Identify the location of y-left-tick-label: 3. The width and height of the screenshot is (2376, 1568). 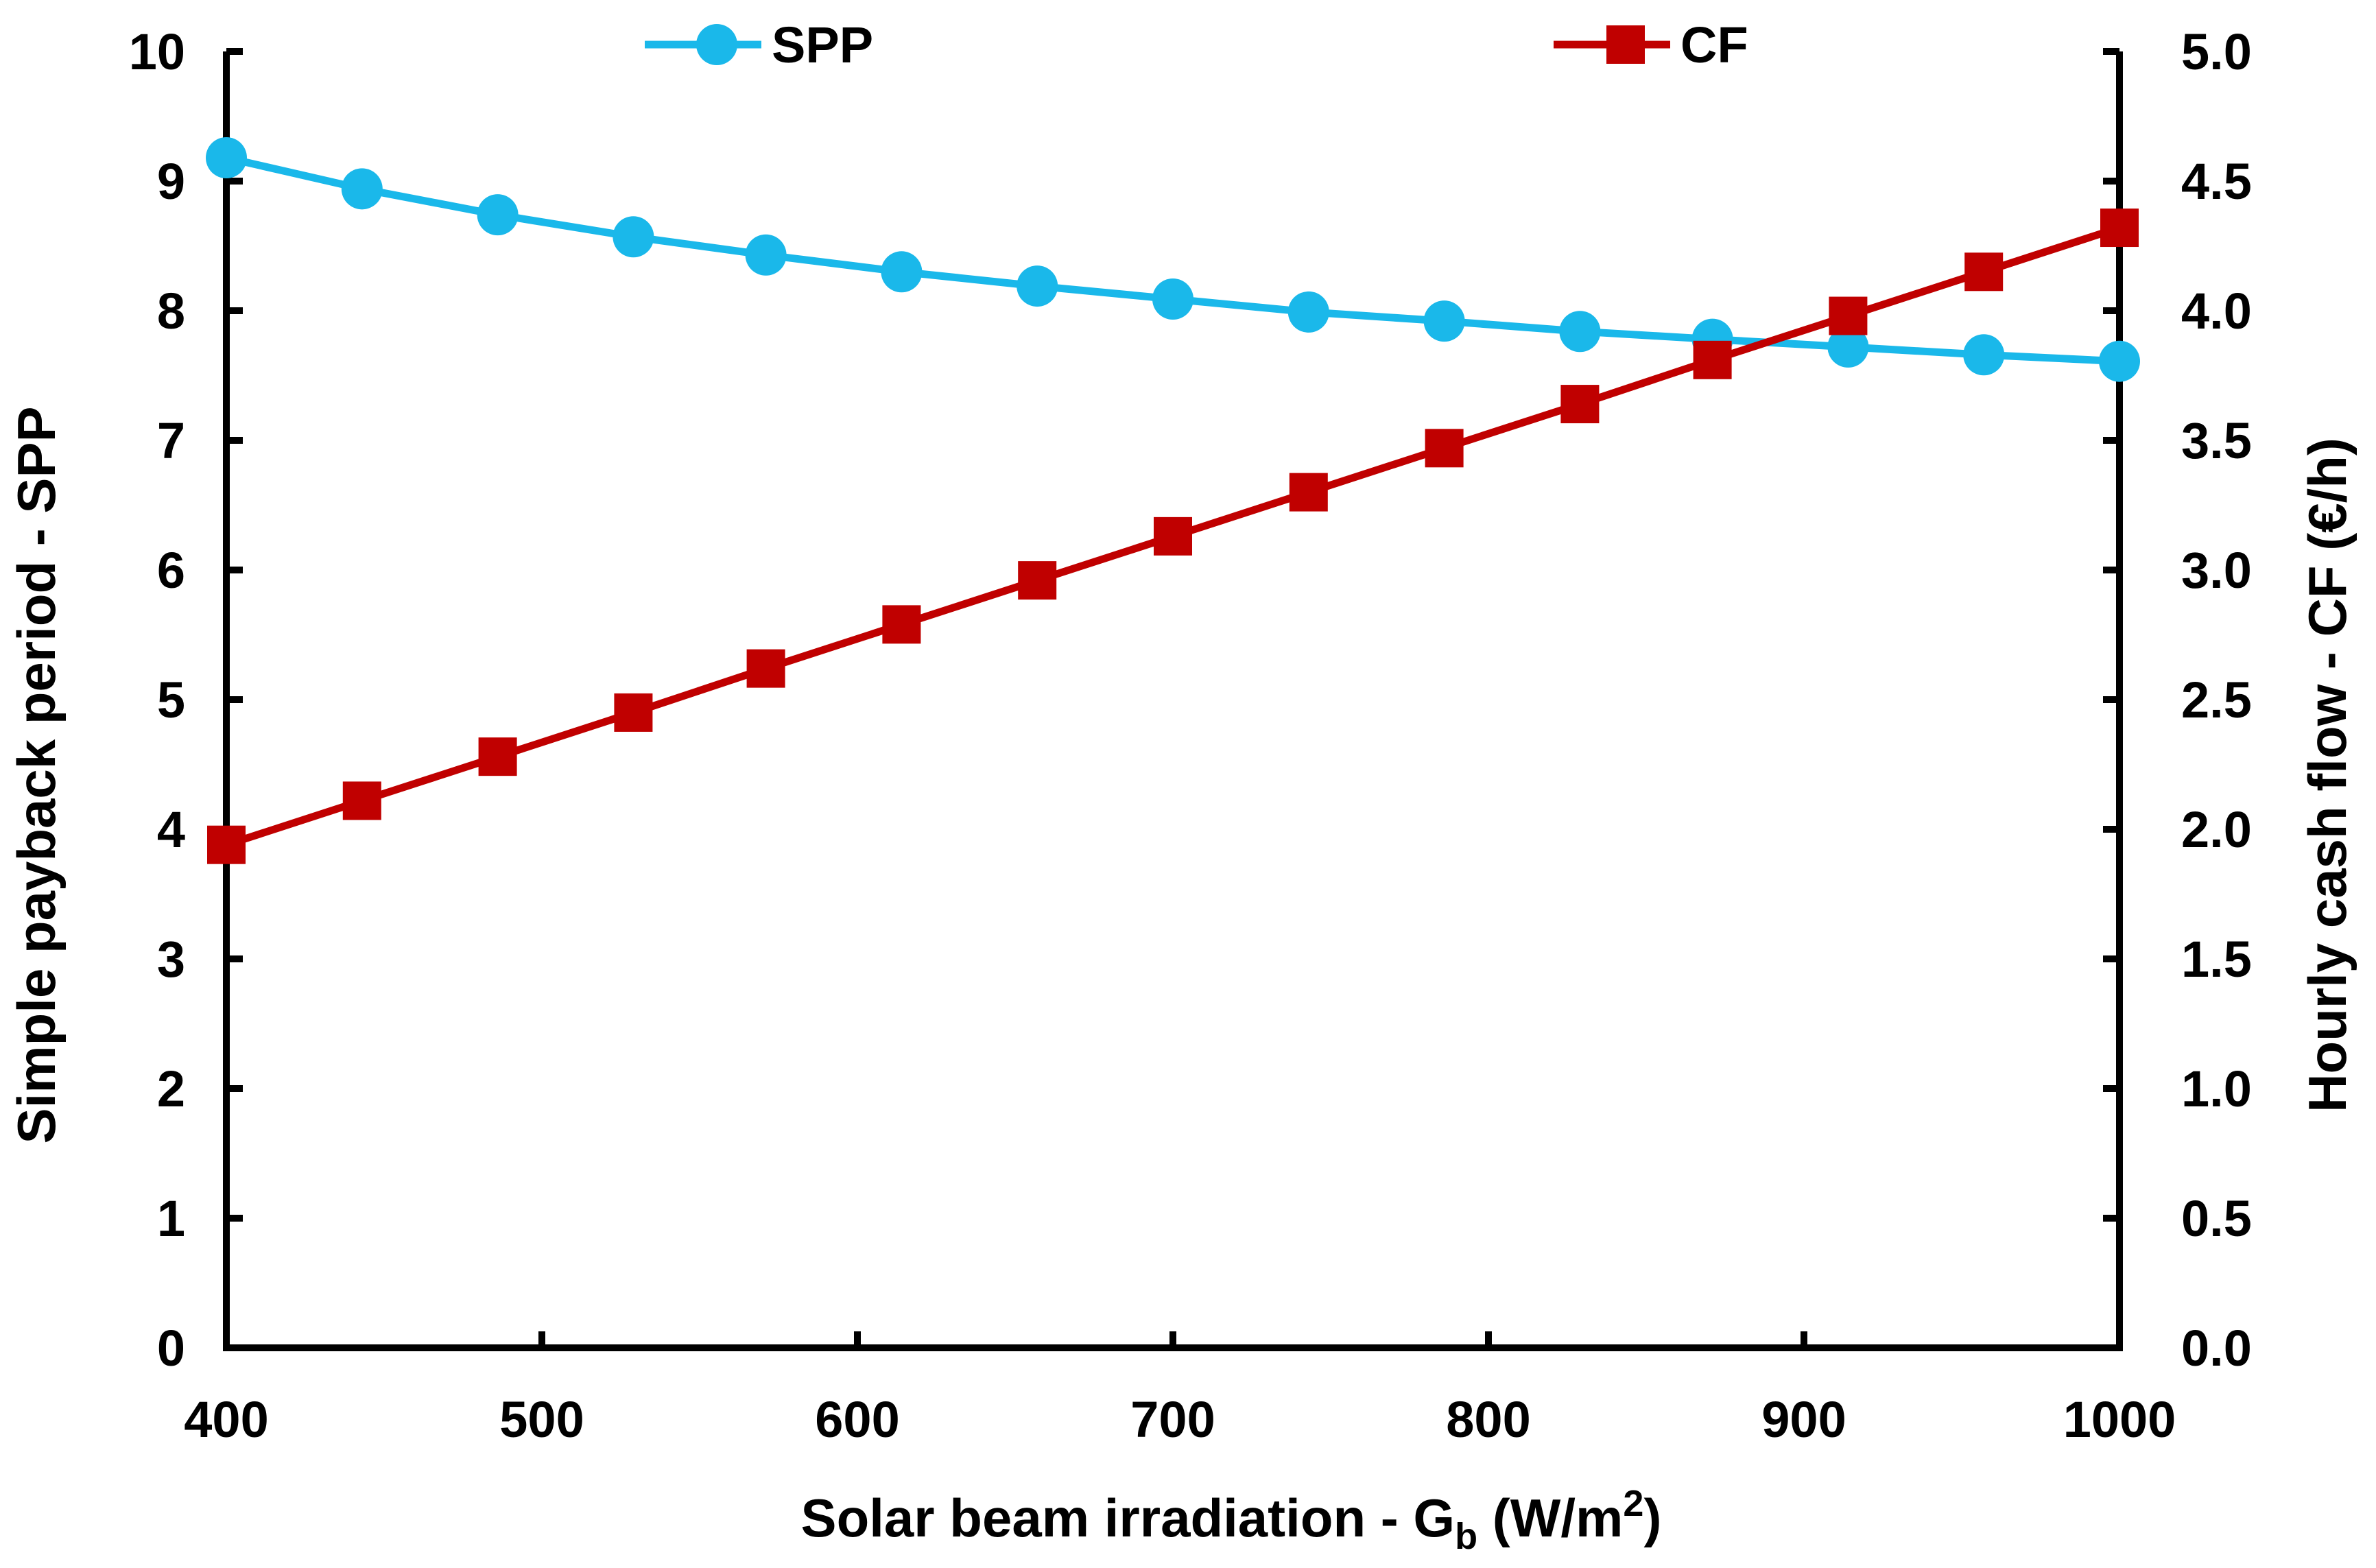
(171, 959).